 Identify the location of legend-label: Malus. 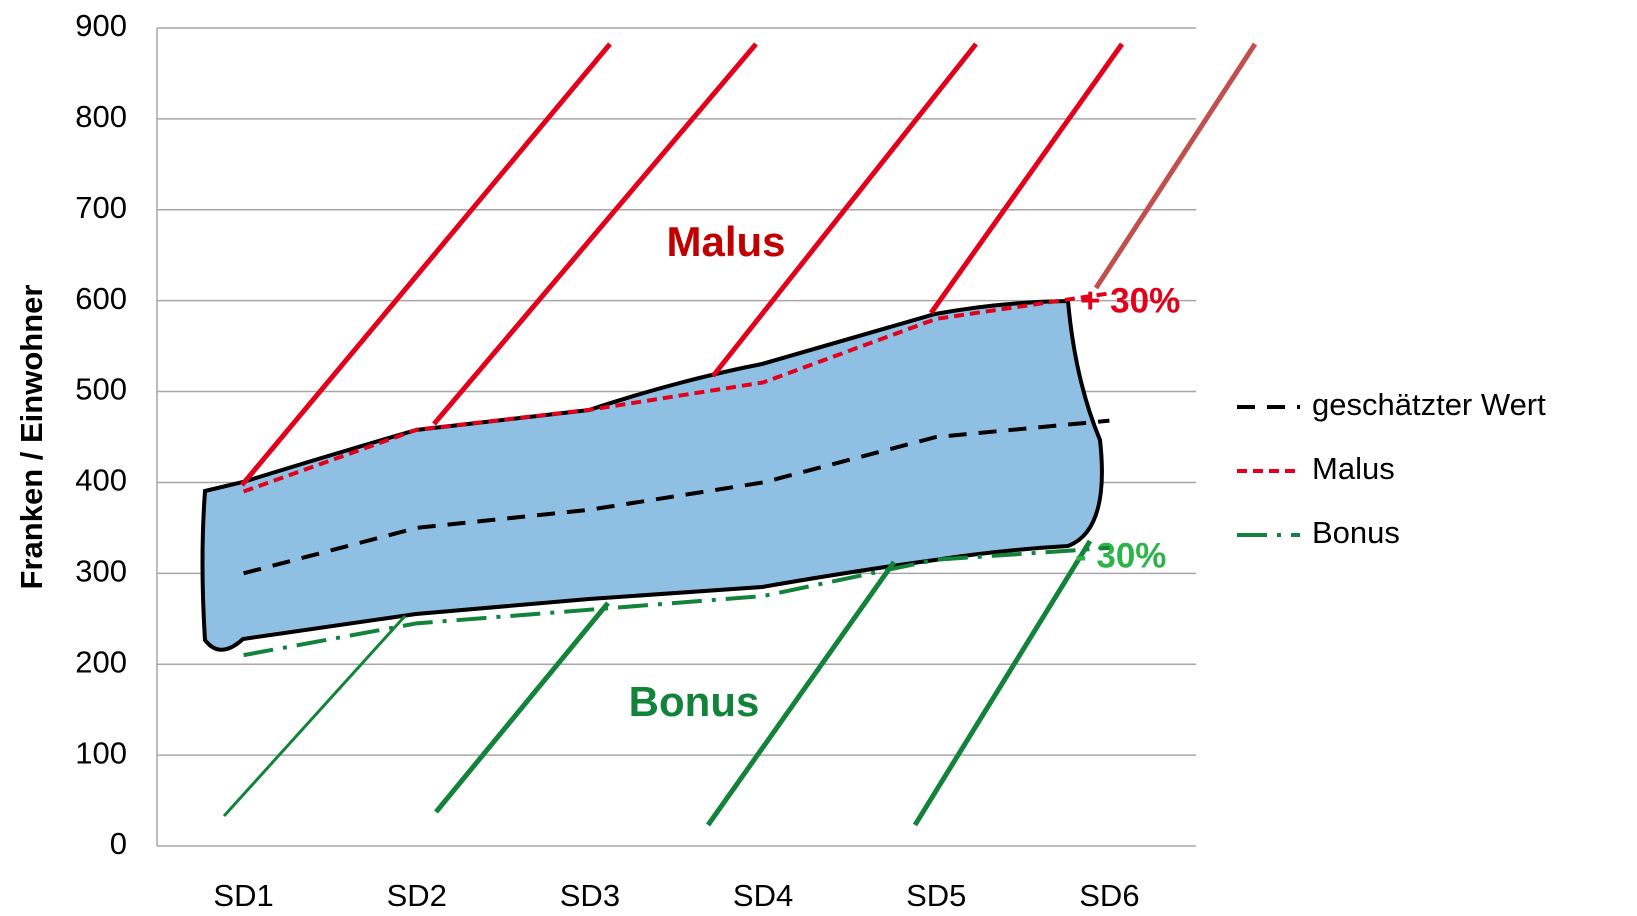
(1353, 468).